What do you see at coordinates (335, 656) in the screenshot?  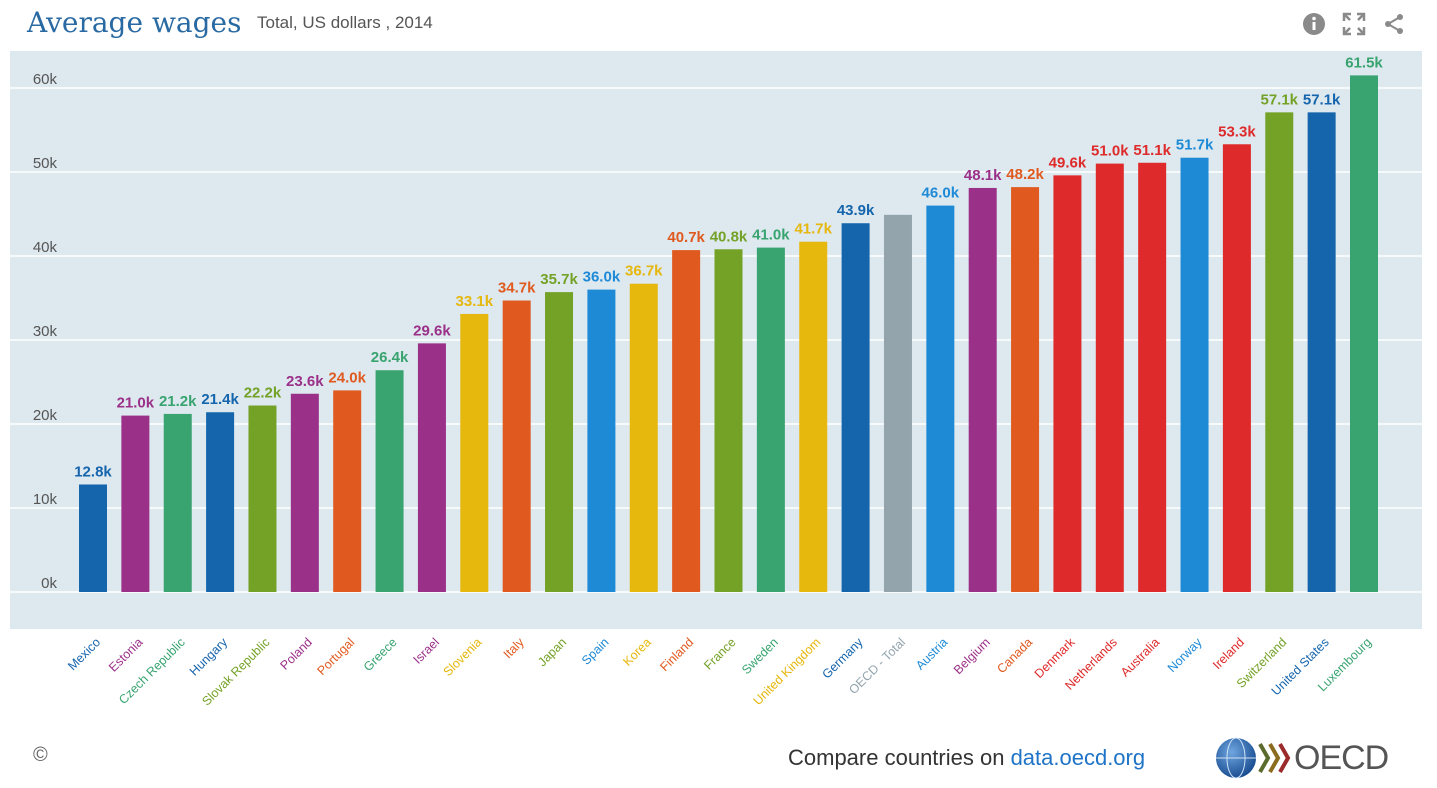 I see `x-tick-label: Portugal` at bounding box center [335, 656].